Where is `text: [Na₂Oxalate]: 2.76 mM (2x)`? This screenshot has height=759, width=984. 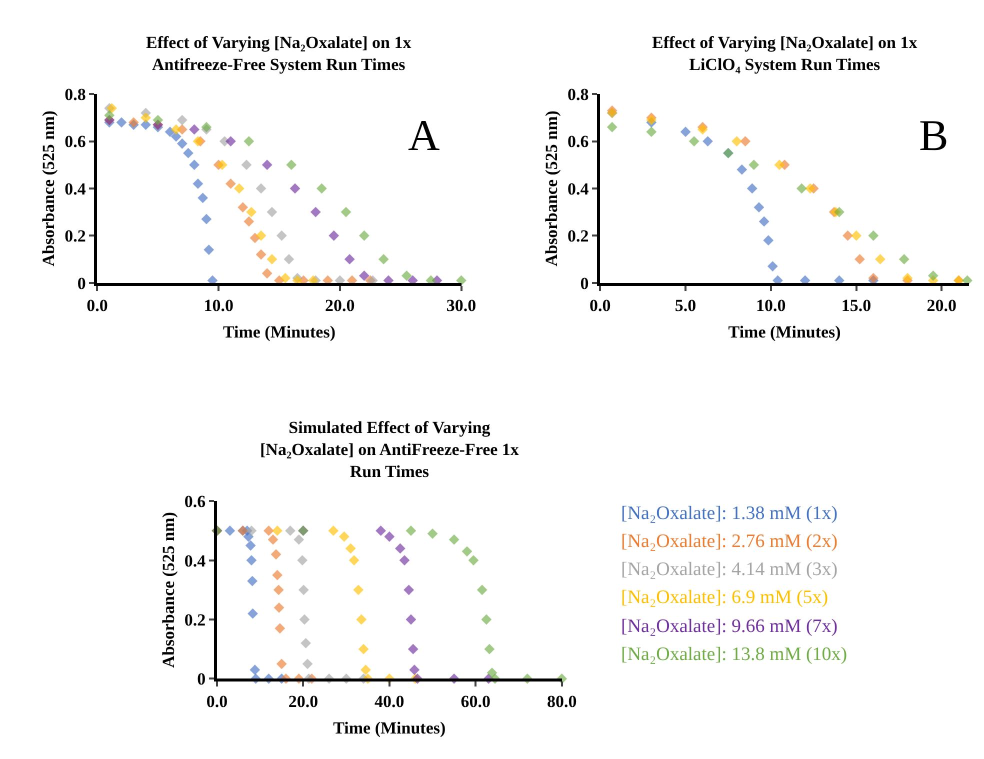
text: [Na₂Oxalate]: 2.76 mM (2x) is located at coordinates (729, 541).